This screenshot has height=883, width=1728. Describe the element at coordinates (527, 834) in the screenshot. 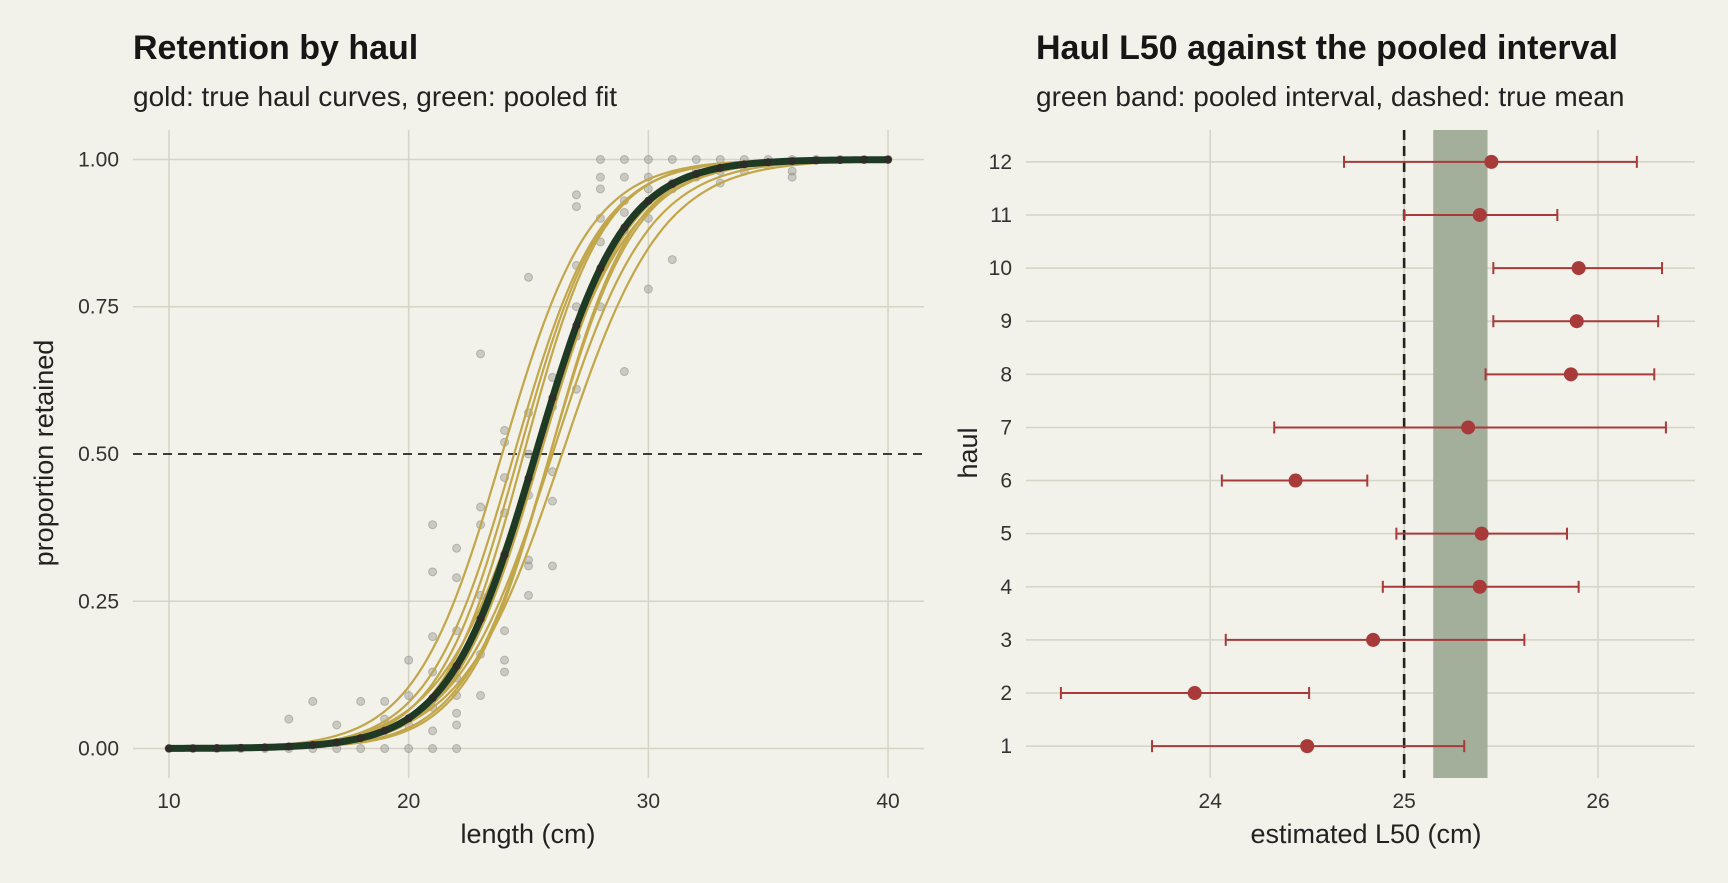

I see `left-x-axis-label: length (cm)` at that location.